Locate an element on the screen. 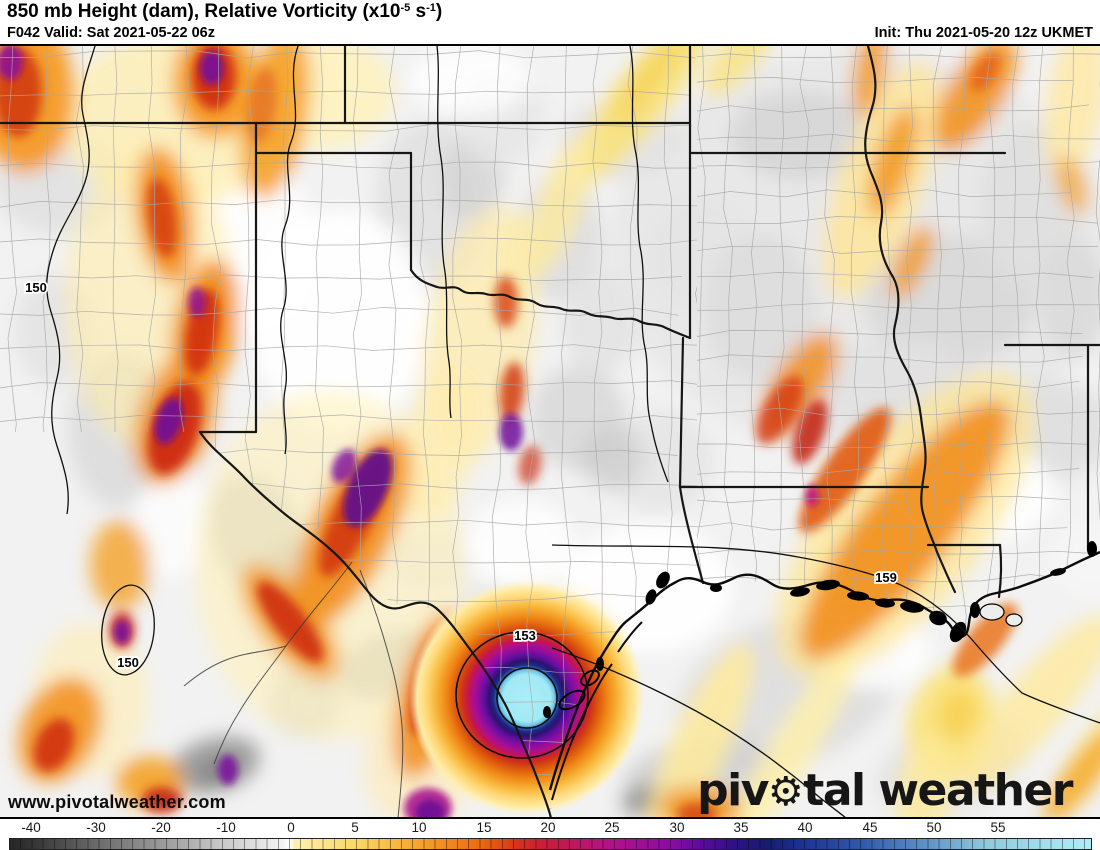 The width and height of the screenshot is (1100, 850). forecast-valid-label: F042 Valid: Sat 2021-05-22 06z is located at coordinates (111, 33).